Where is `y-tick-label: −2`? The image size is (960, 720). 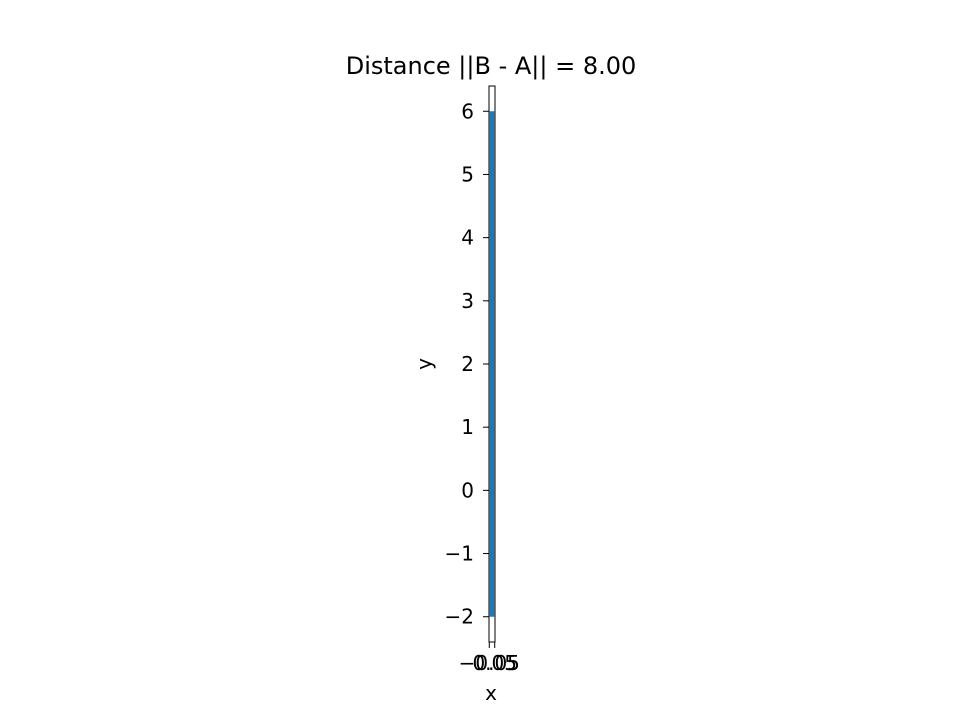
y-tick-label: −2 is located at coordinates (459, 617).